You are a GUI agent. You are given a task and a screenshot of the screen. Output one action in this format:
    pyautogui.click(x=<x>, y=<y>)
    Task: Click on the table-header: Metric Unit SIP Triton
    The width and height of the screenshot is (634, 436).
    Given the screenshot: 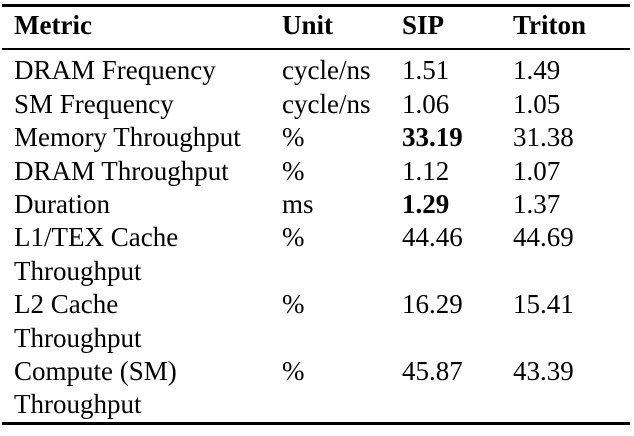 What is the action you would take?
    pyautogui.click(x=316, y=28)
    